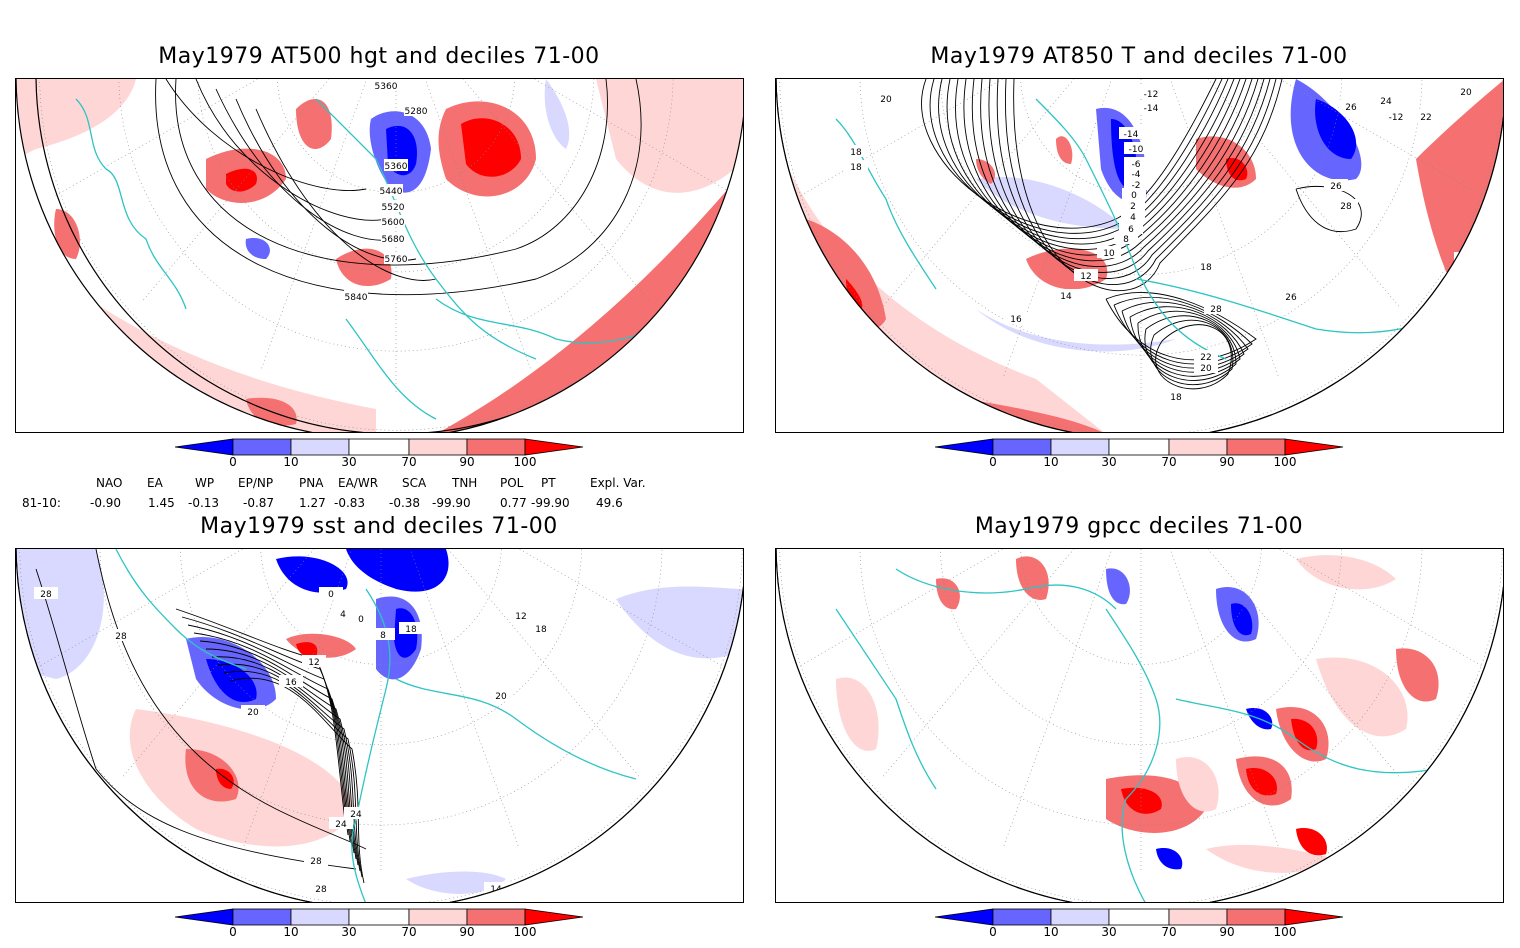 The width and height of the screenshot is (1520, 948). I want to click on index-name-pol: POL, so click(512, 483).